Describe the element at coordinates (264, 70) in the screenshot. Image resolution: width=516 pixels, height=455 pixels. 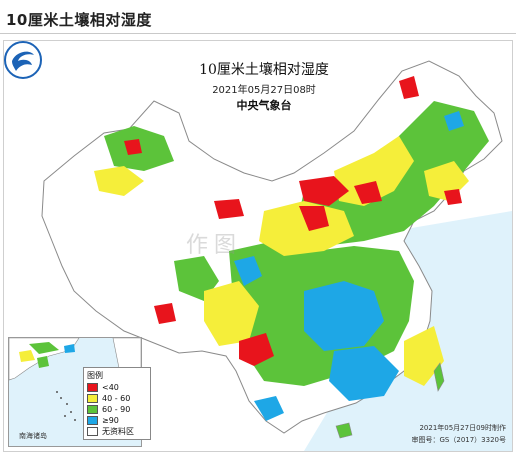
I see `map-title: 10厘米土壤相对湿度` at that location.